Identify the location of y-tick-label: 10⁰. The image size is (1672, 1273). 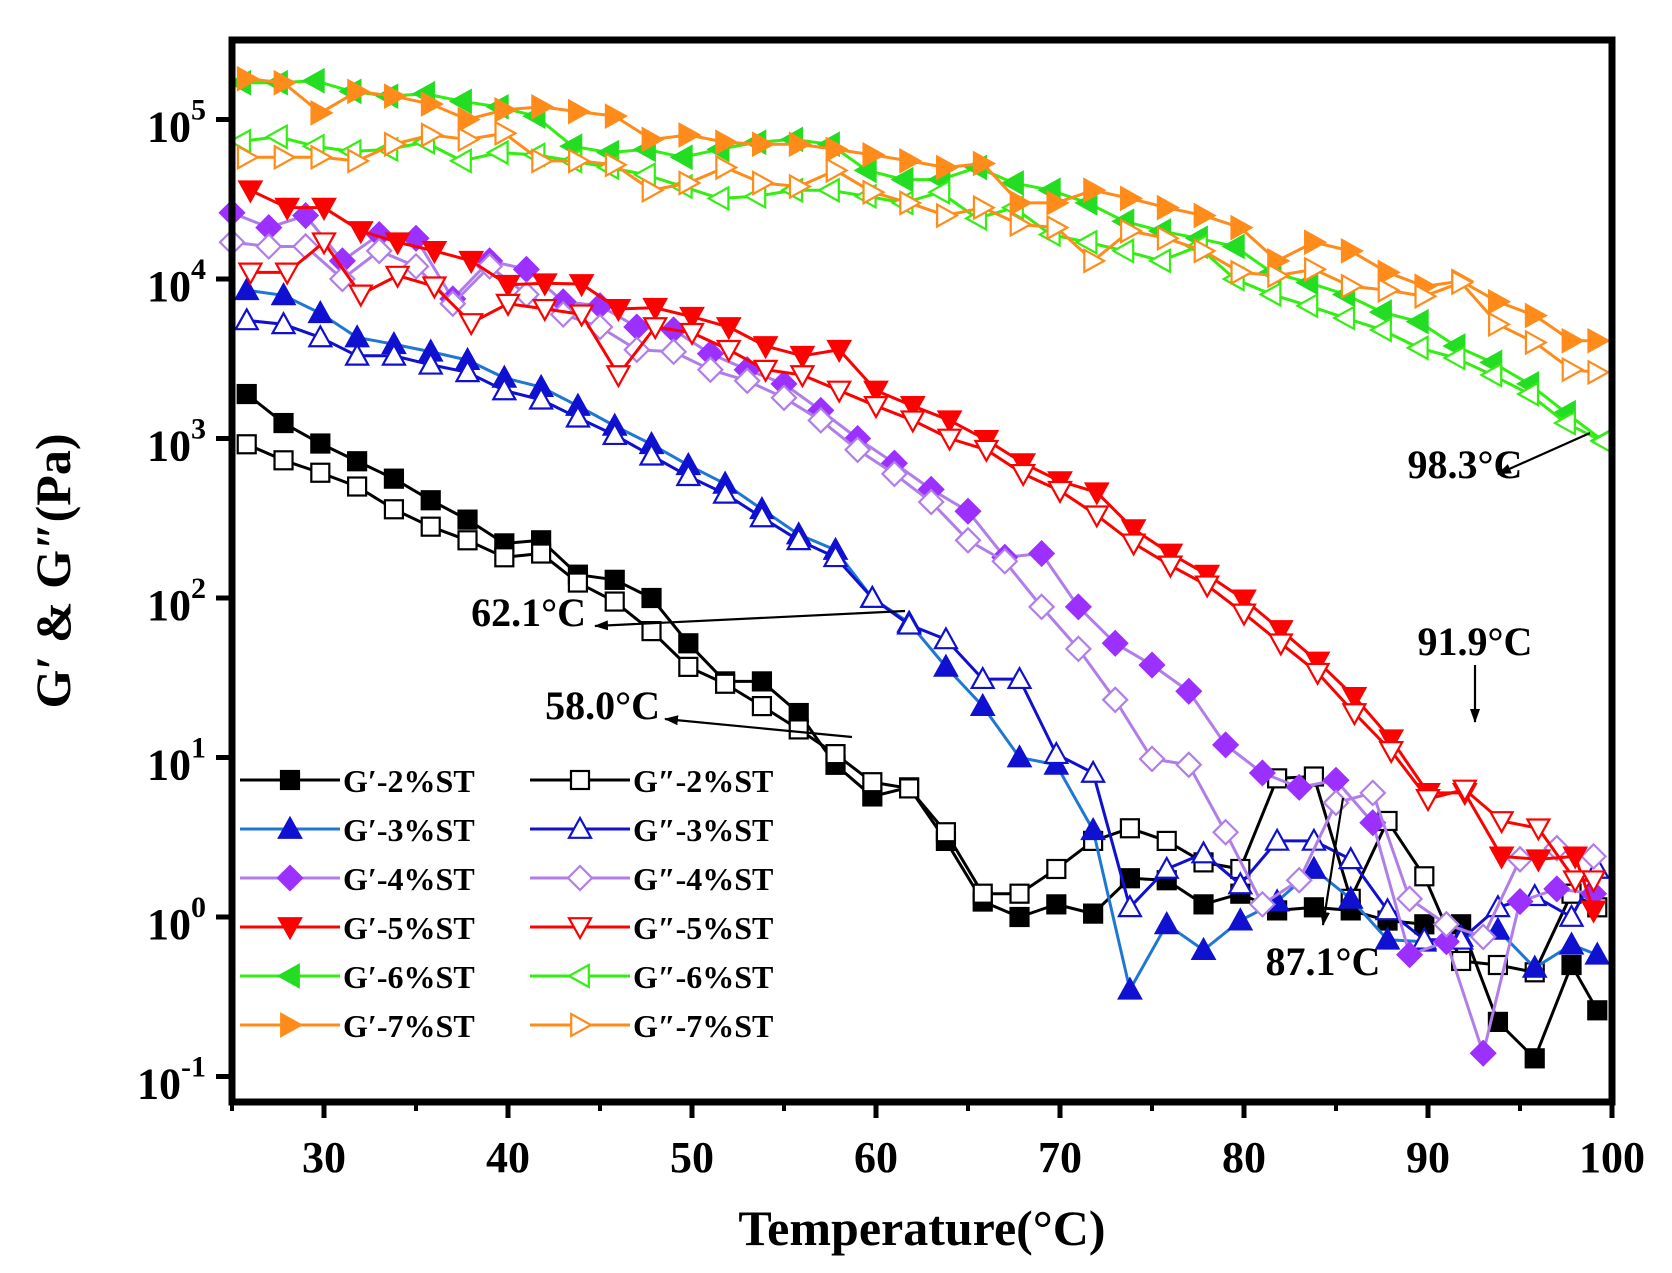
(176, 920).